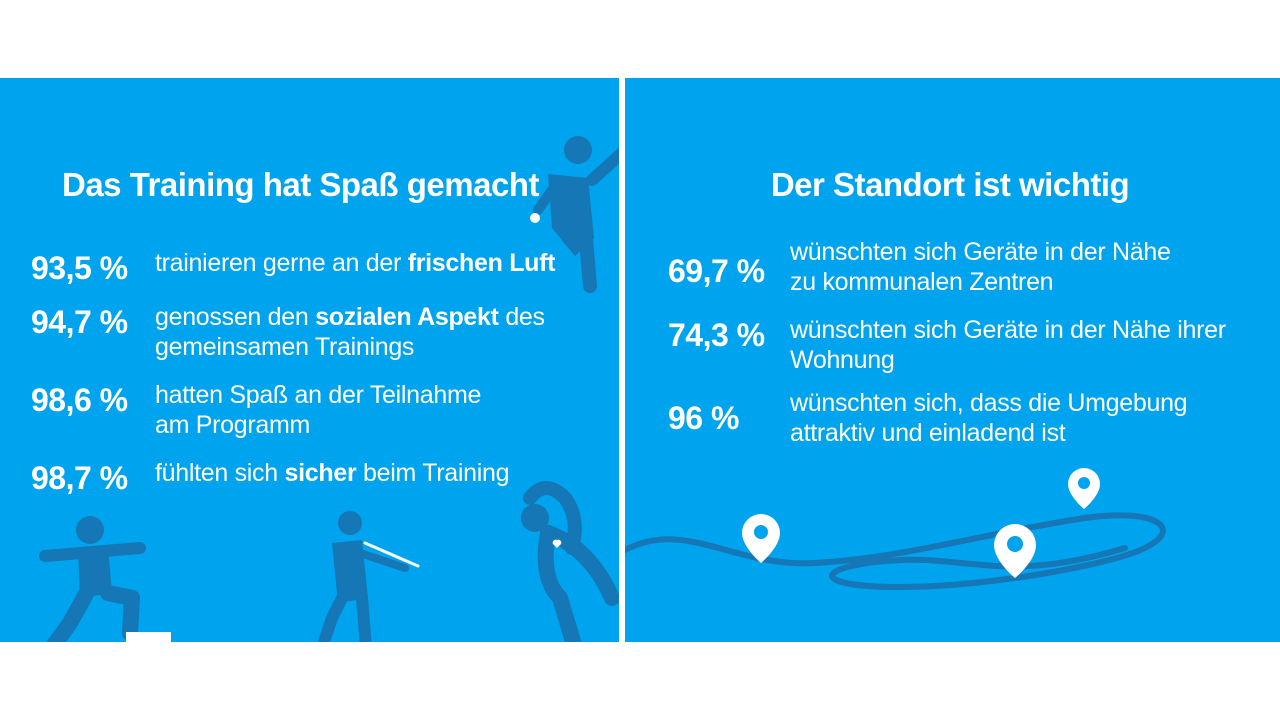 The width and height of the screenshot is (1280, 720). Describe the element at coordinates (355, 263) in the screenshot. I see `stat-description: trainieren gerne an der frischen Luft` at that location.